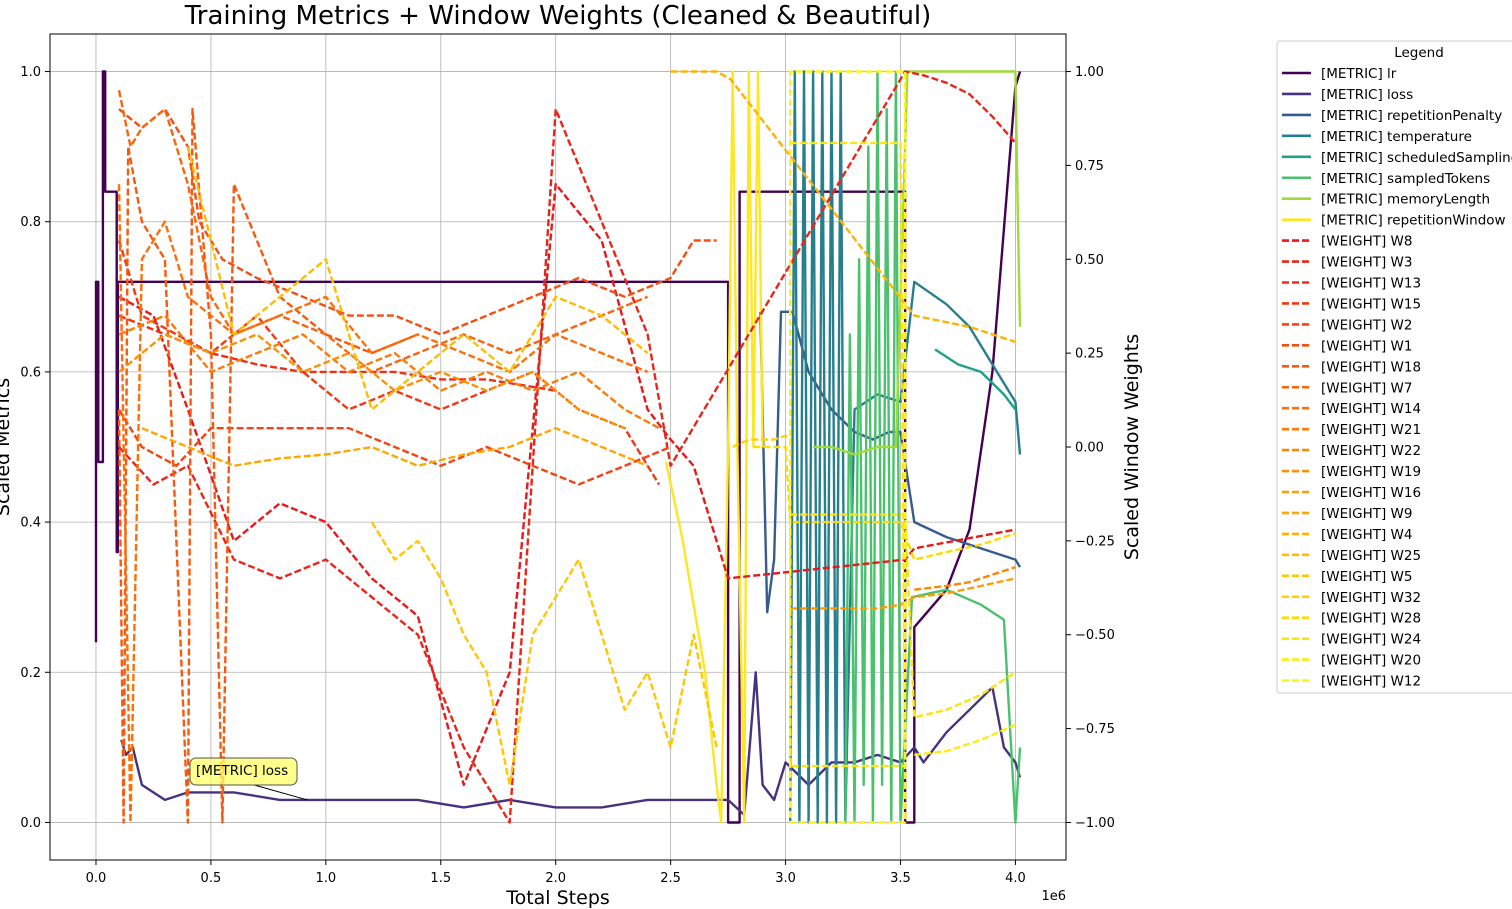  What do you see at coordinates (1396, 137) in the screenshot?
I see `legend-label-3: [METRIC] temperature` at bounding box center [1396, 137].